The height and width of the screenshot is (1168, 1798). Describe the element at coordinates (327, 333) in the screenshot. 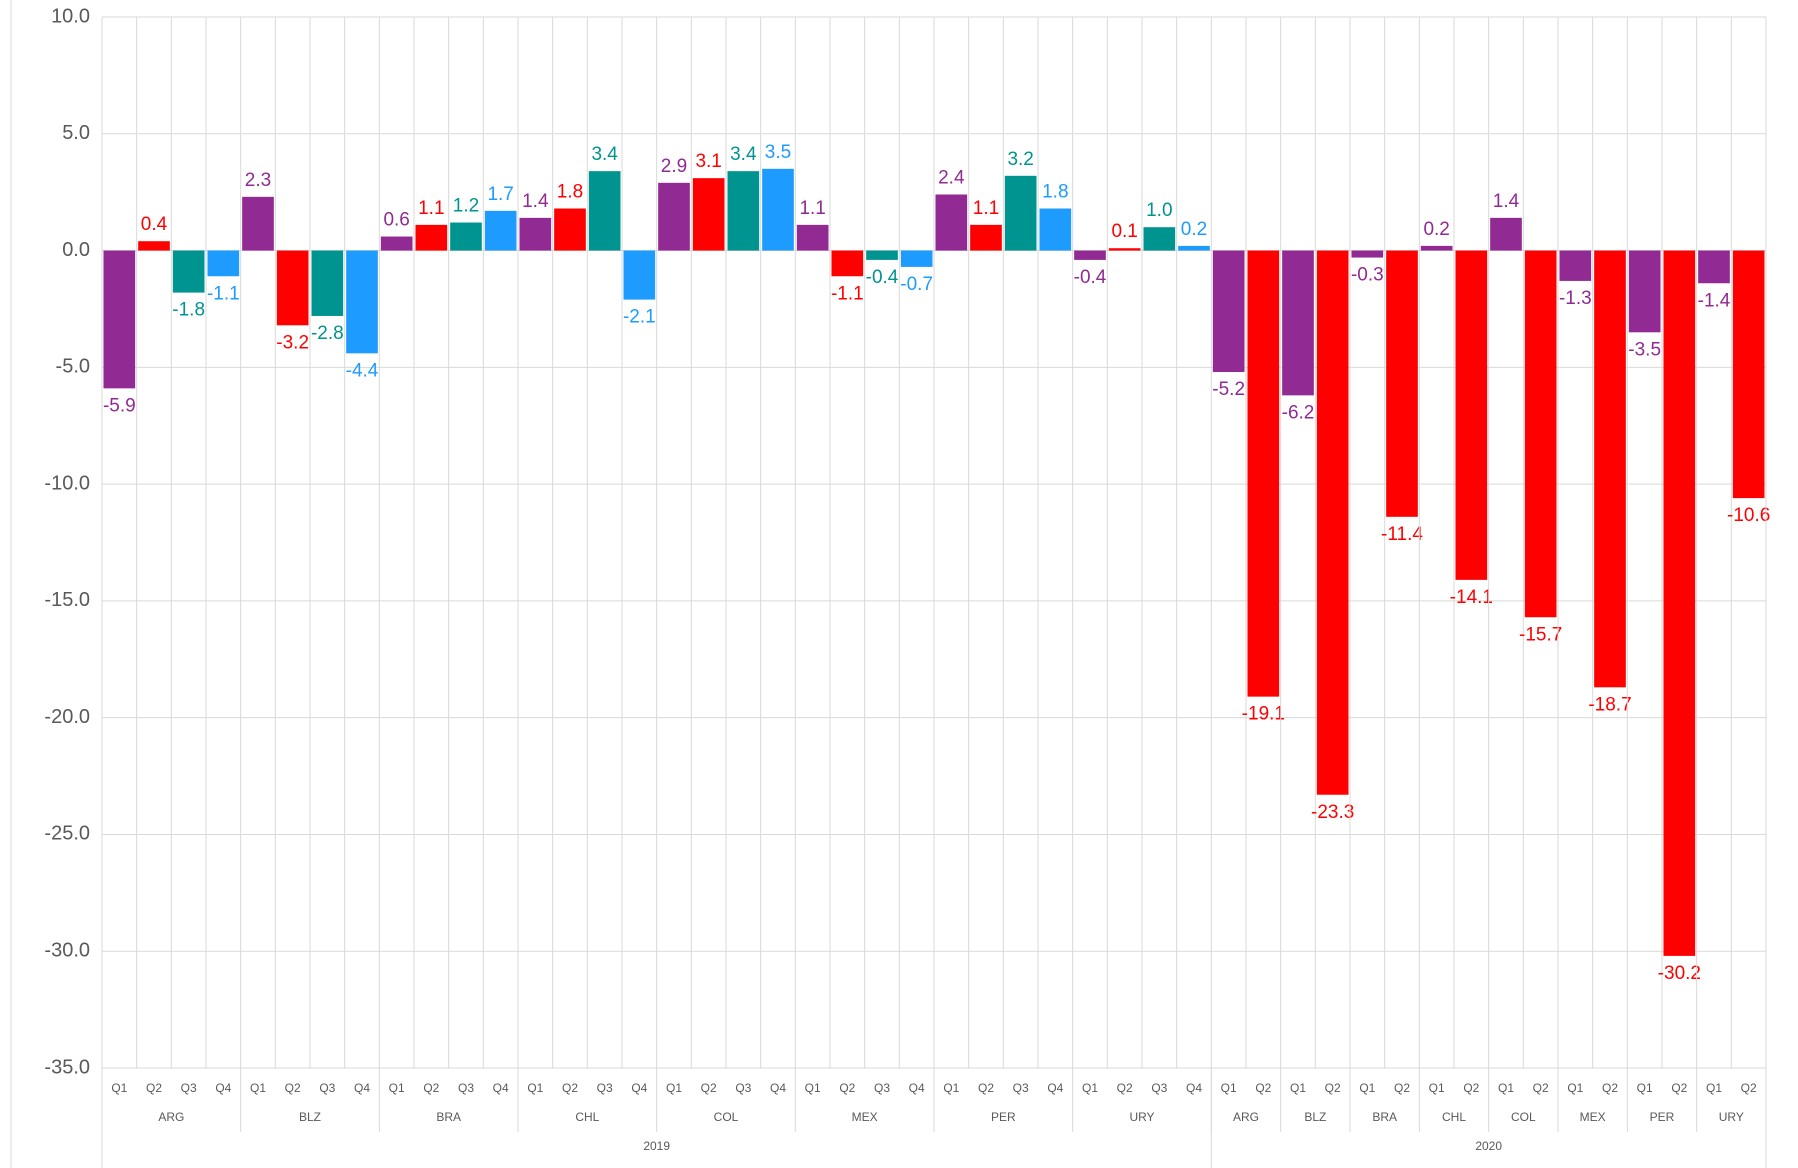

I see `data-label: -2.8` at that location.